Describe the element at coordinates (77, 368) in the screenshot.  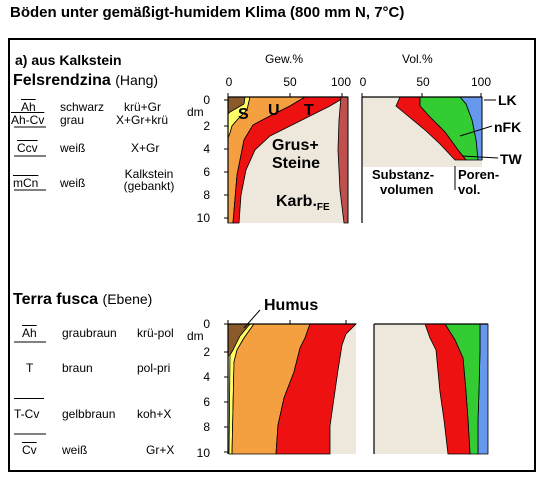
I see `p2-horizon-2-color: braun` at that location.